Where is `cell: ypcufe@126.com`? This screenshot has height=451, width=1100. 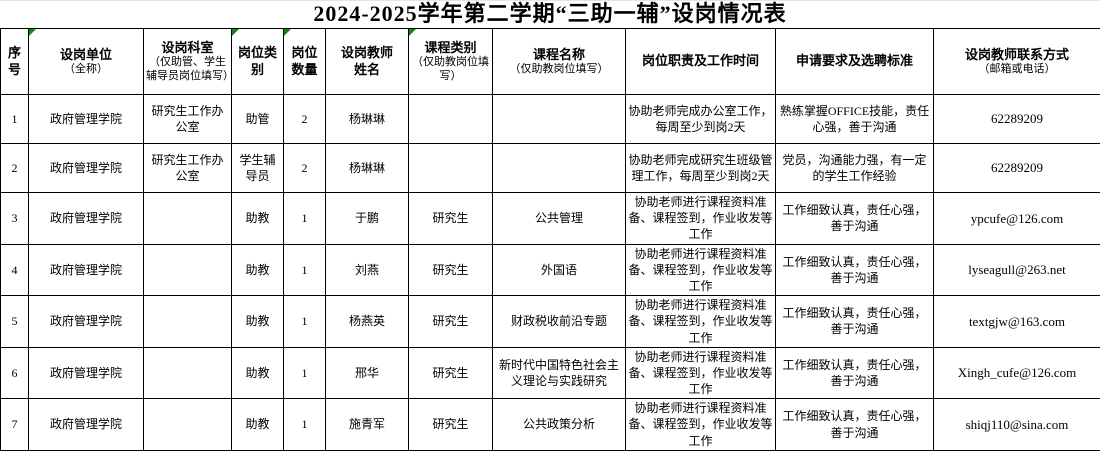
cell: ypcufe@126.com is located at coordinates (1017, 219).